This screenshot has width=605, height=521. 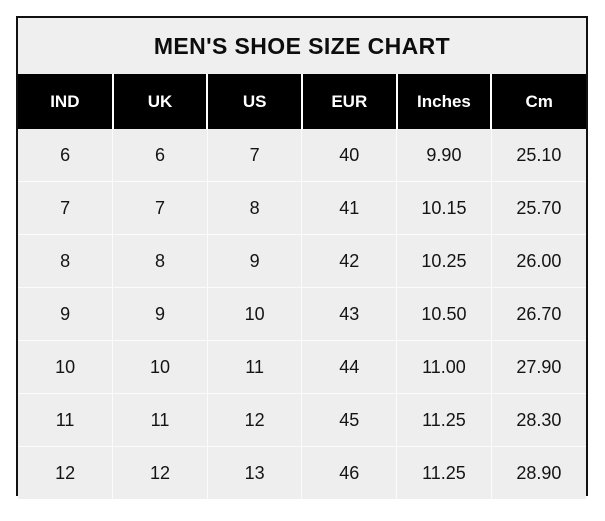 I want to click on cell-ind: 7, so click(x=66, y=208).